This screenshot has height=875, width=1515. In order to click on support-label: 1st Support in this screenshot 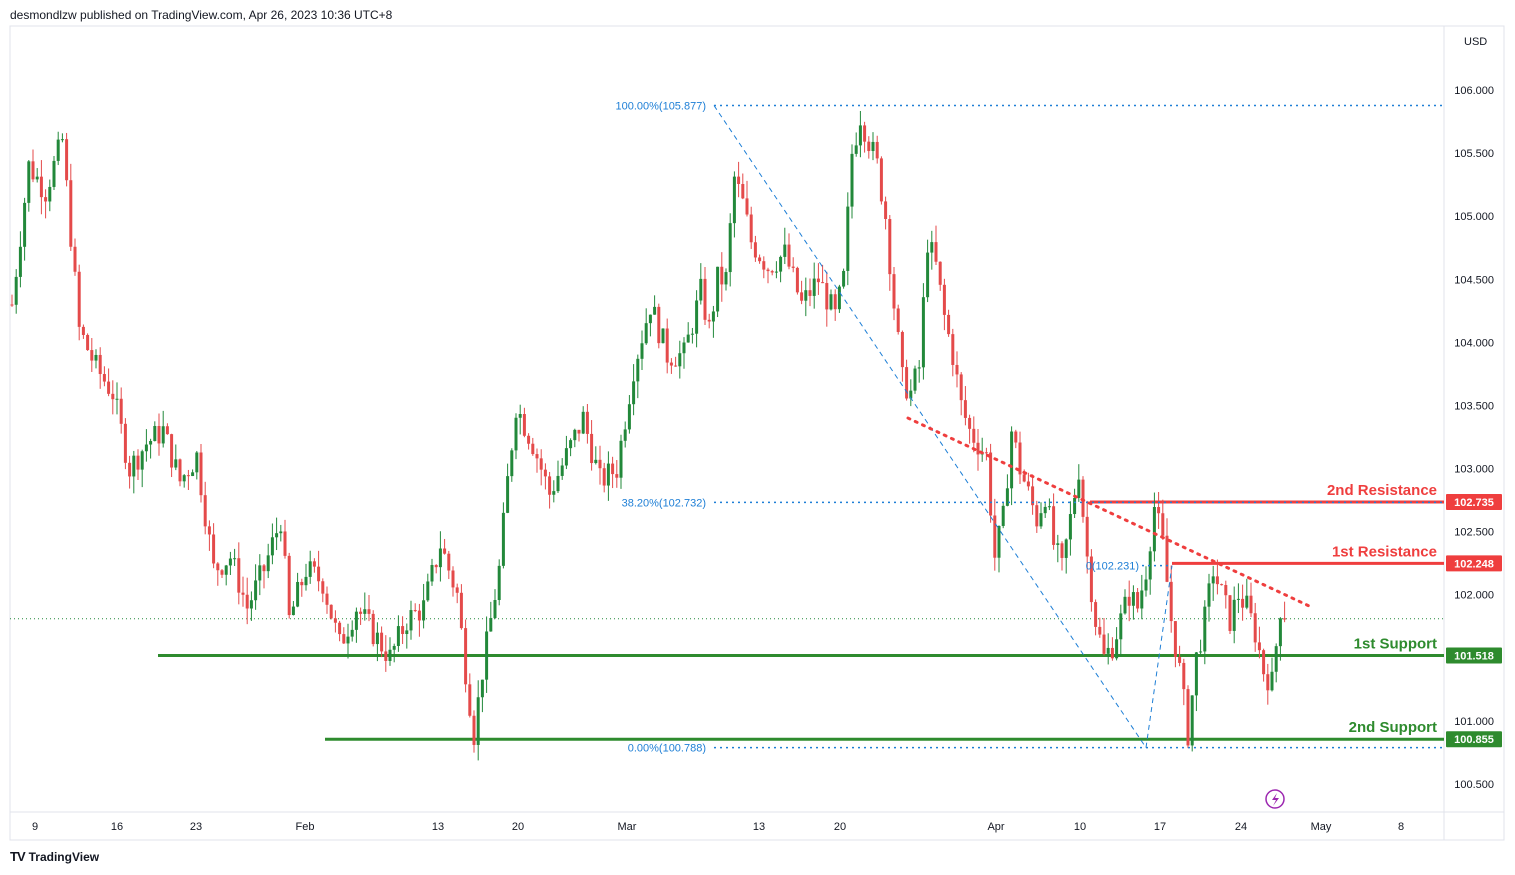, I will do `click(1395, 644)`.